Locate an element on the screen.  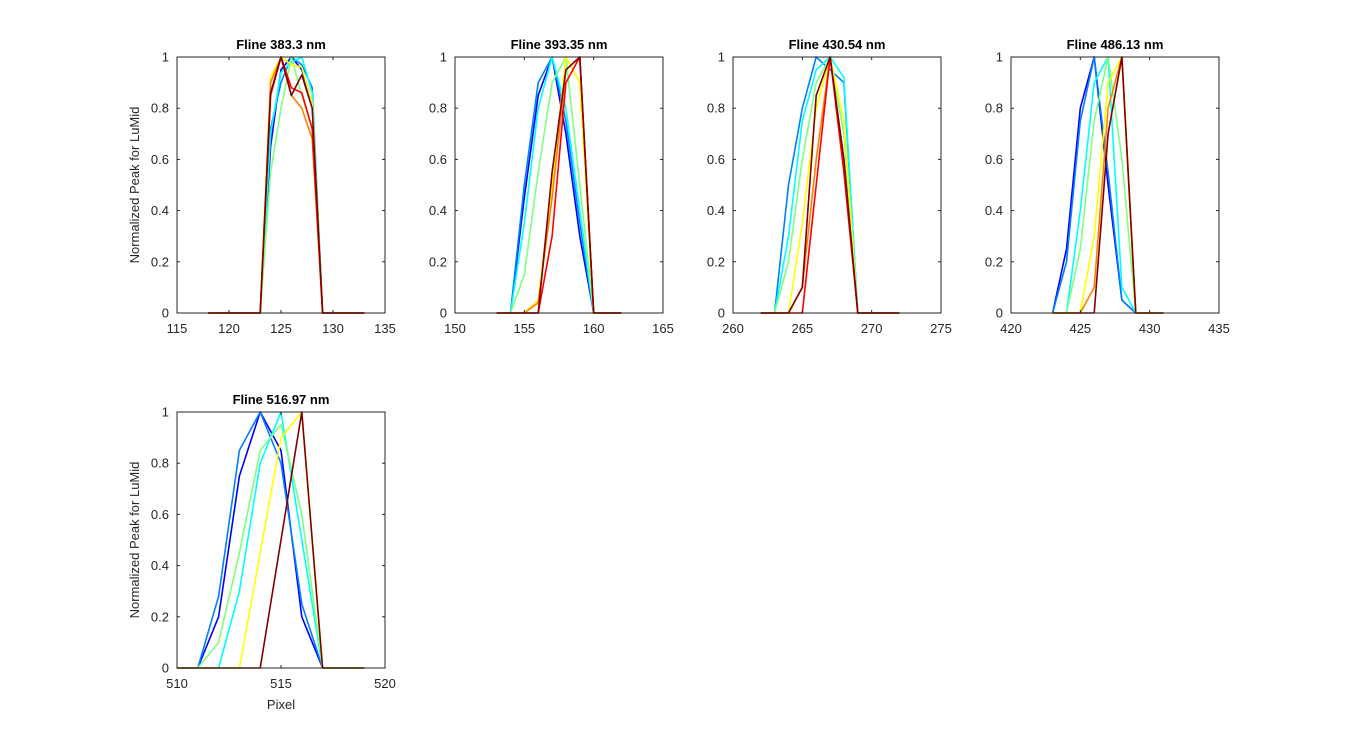
x-tick-label: 435 is located at coordinates (1219, 328).